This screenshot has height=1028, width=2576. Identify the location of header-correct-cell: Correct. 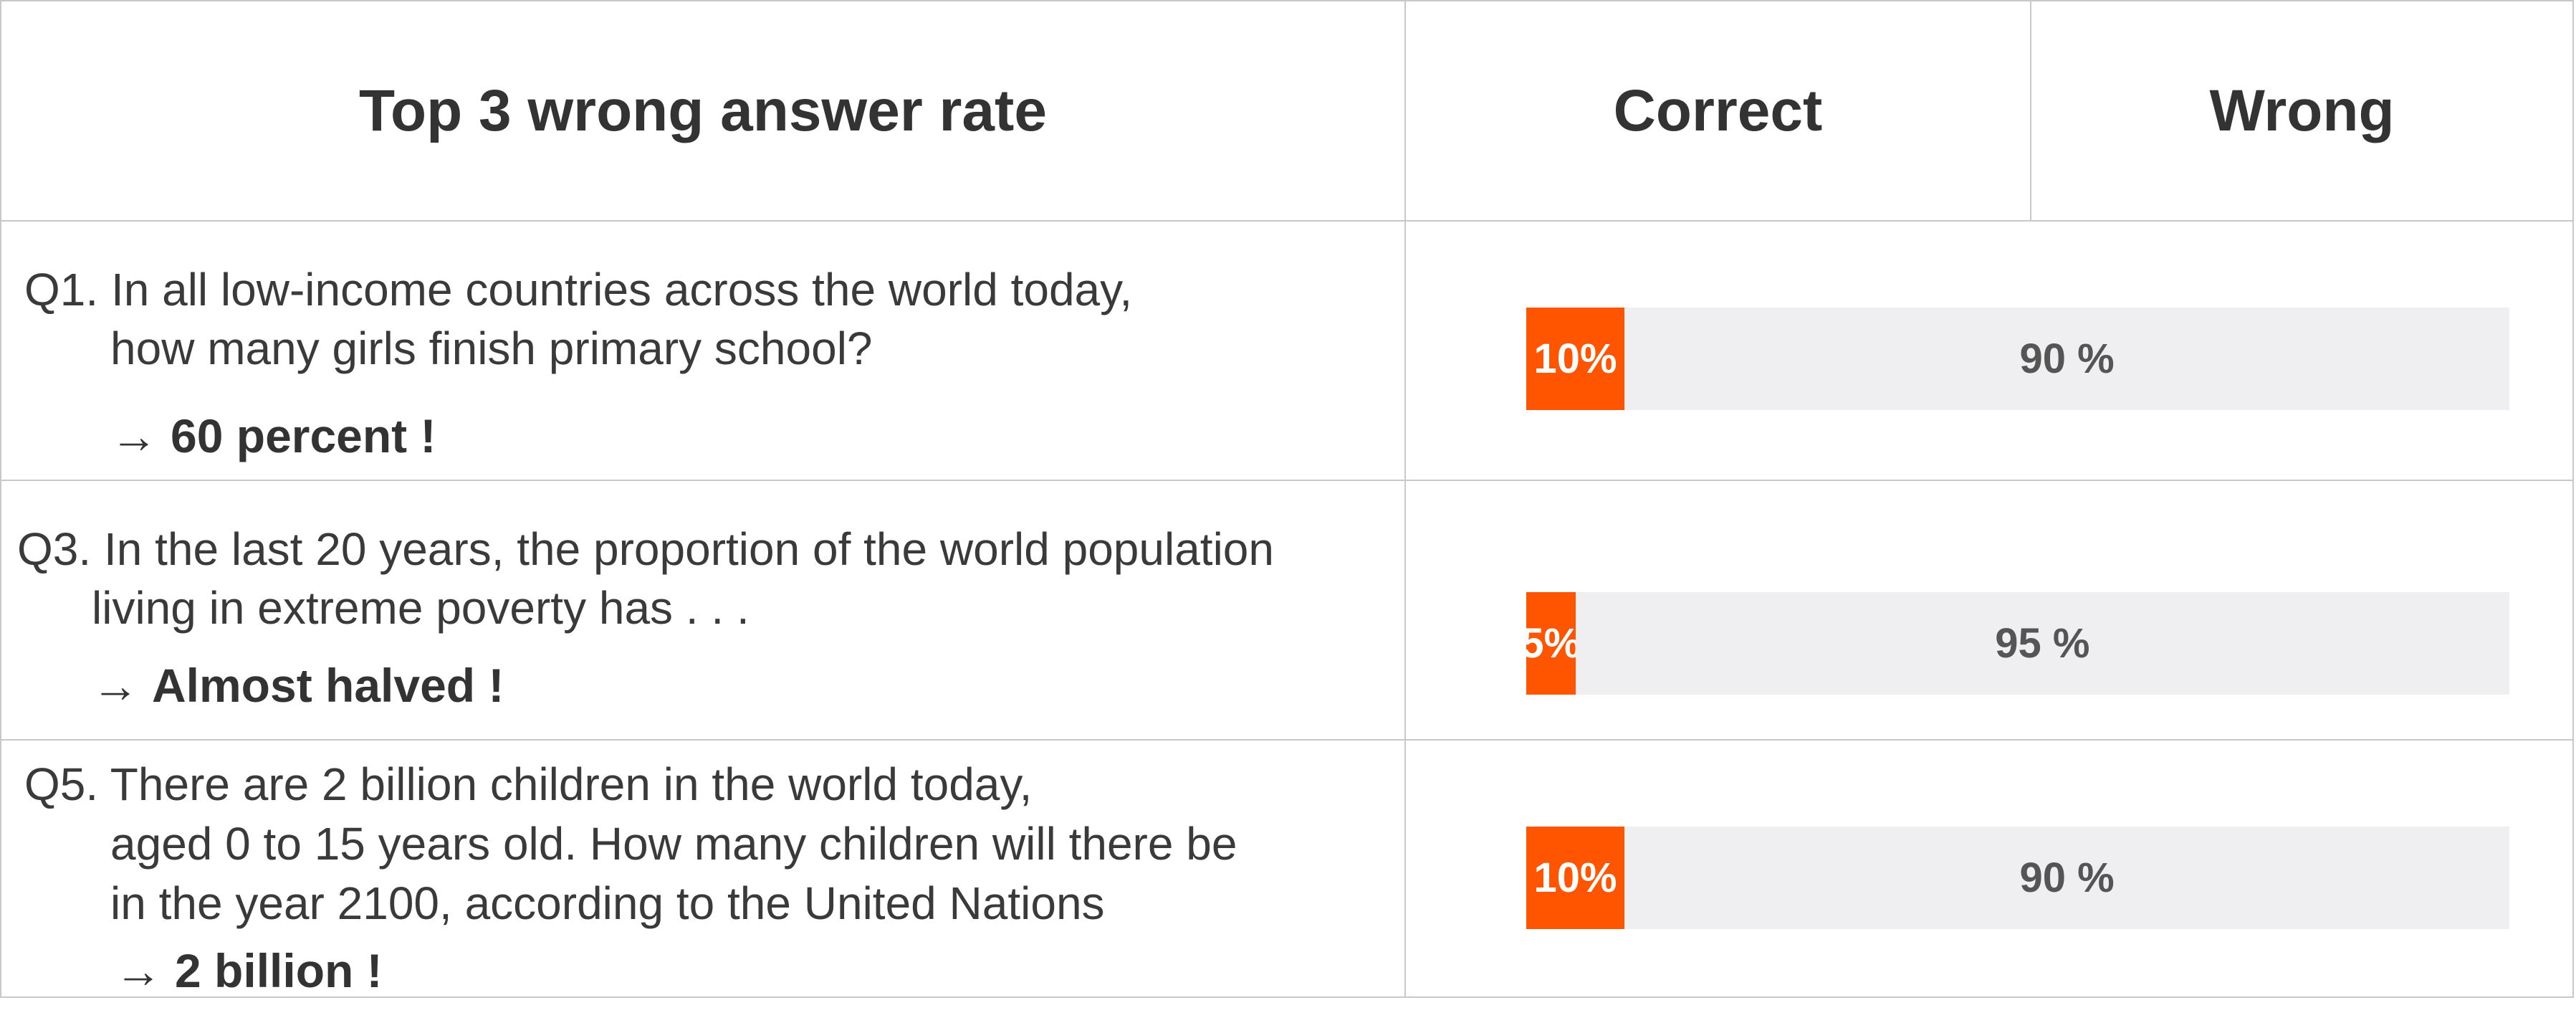
(1717, 111).